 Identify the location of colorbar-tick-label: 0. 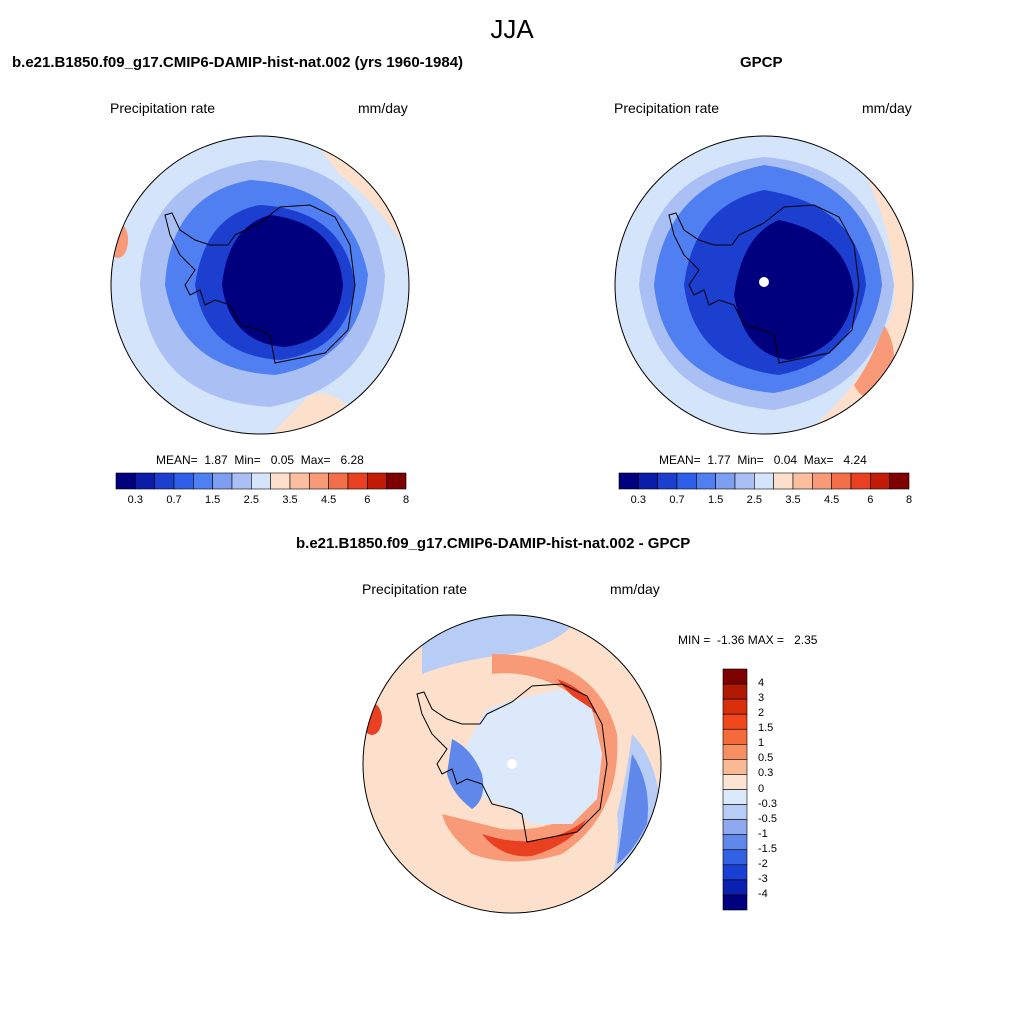
(761, 788).